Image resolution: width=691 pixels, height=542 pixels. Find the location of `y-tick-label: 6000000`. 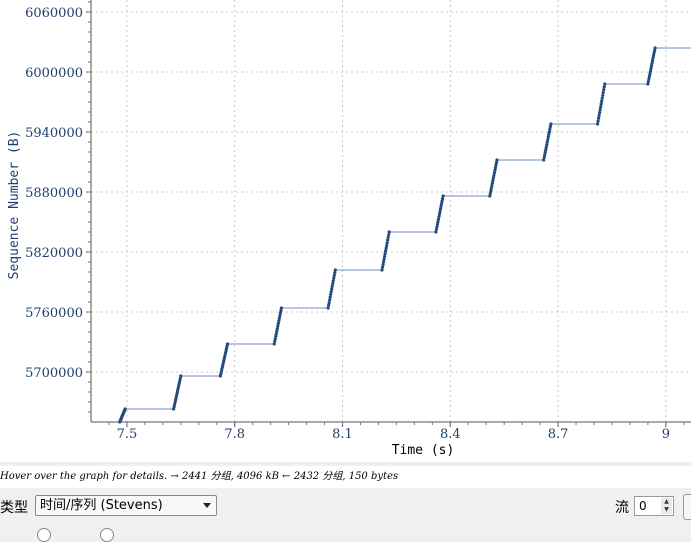

y-tick-label: 6000000 is located at coordinates (54, 73).